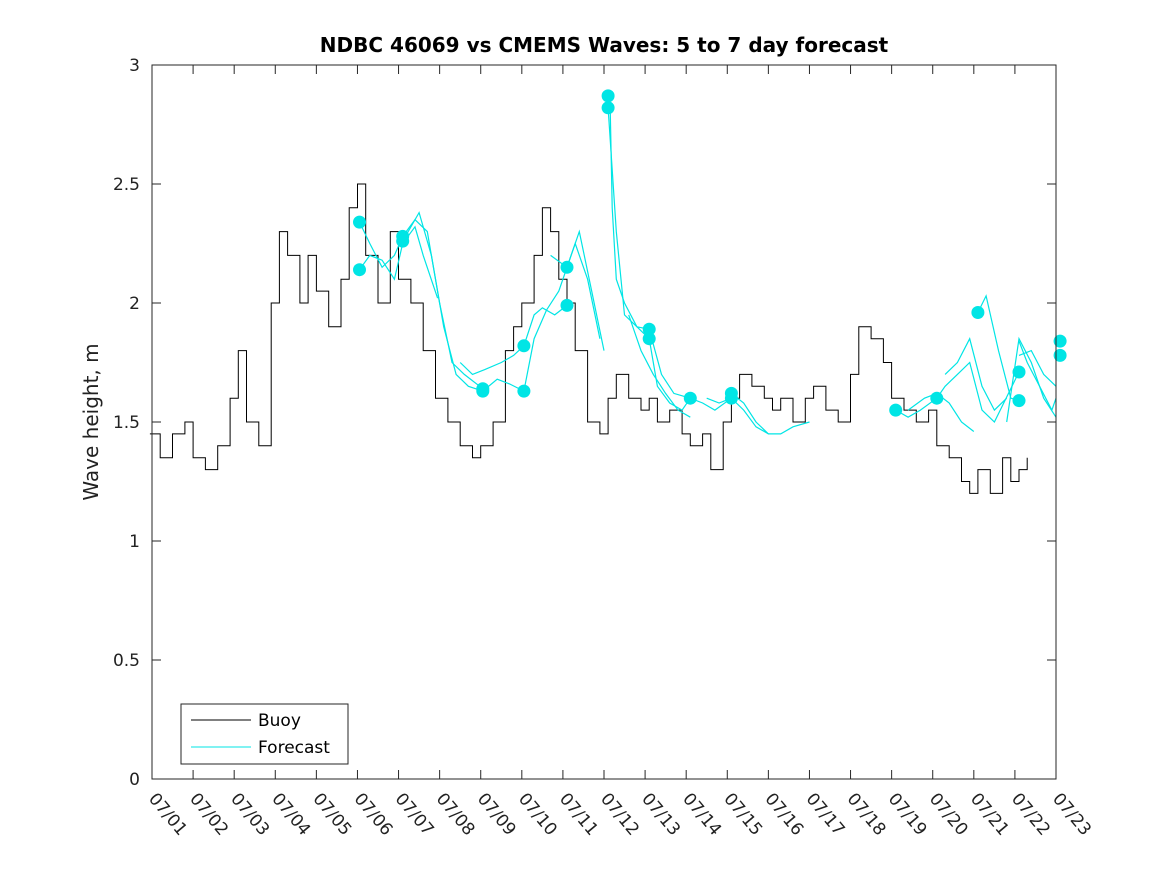 This screenshot has width=1167, height=875. Describe the element at coordinates (373, 814) in the screenshot. I see `x-tick-label: 07/06` at that location.